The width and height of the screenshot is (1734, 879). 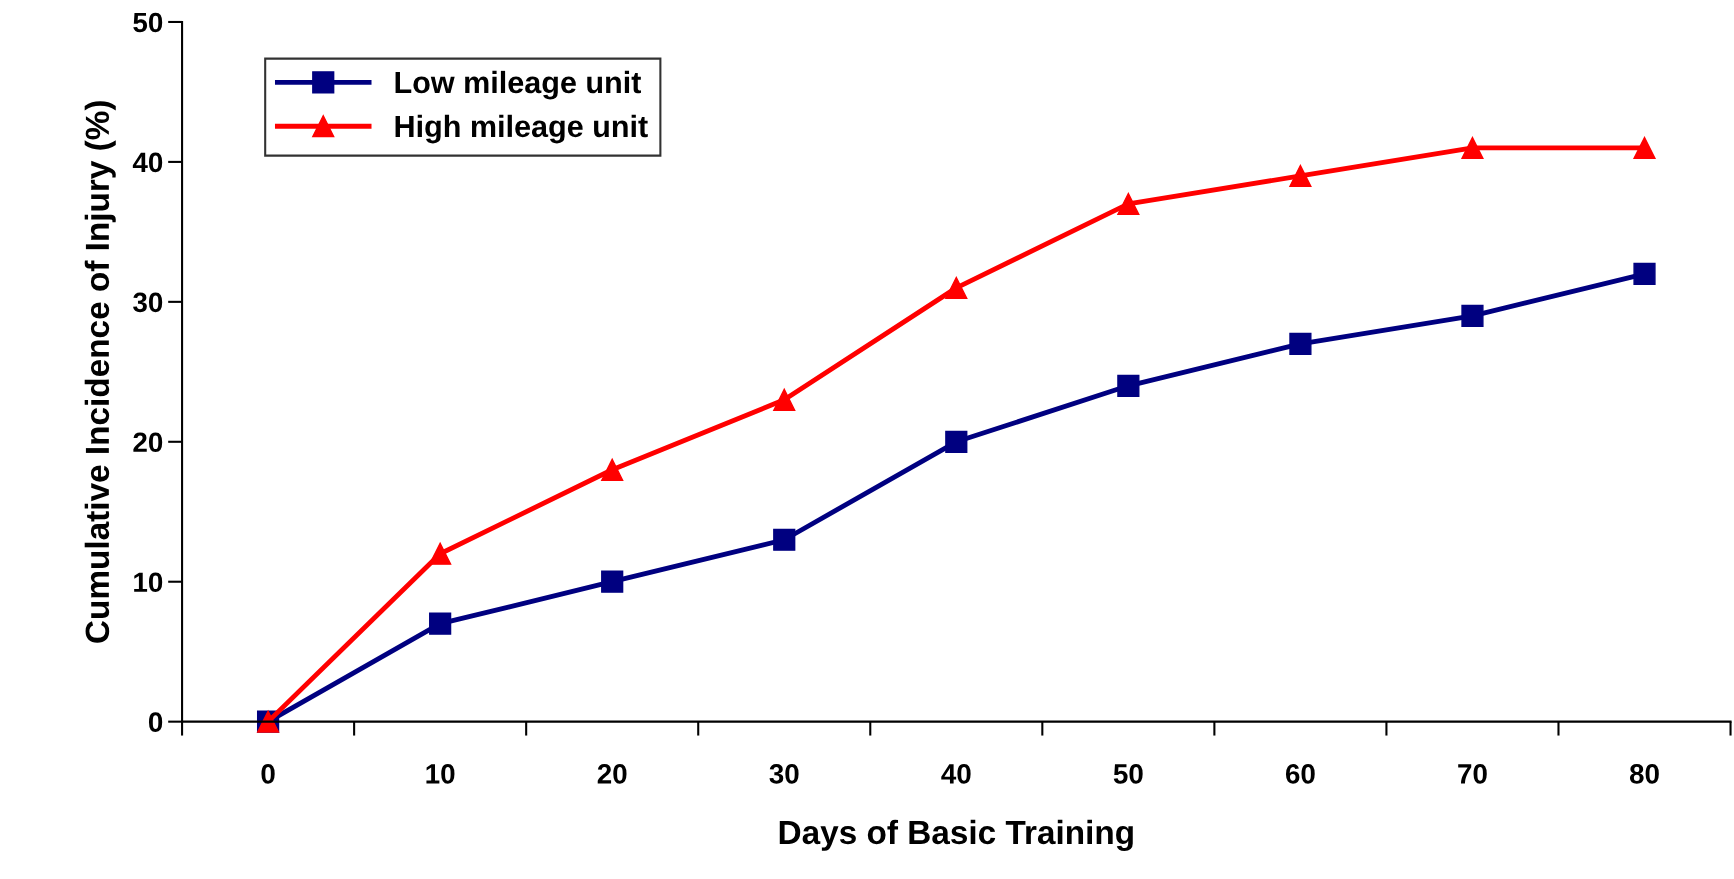 I want to click on y-tick-label: 40, so click(x=147, y=162).